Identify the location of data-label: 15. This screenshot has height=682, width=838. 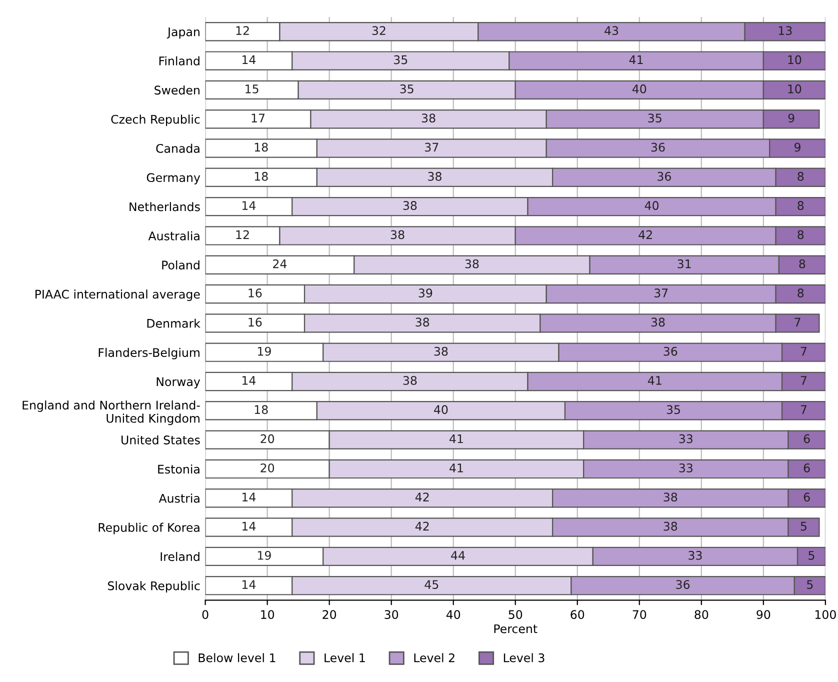
(252, 89).